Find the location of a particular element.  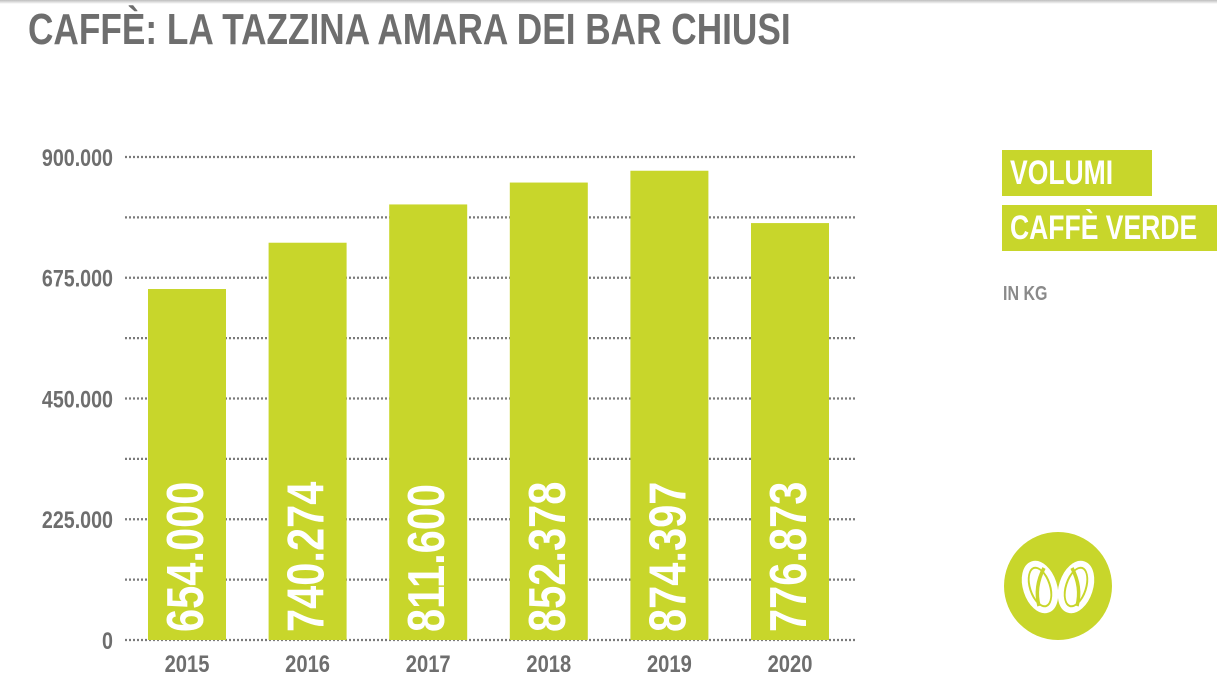

bar-value-label: 874.397 is located at coordinates (667, 557).